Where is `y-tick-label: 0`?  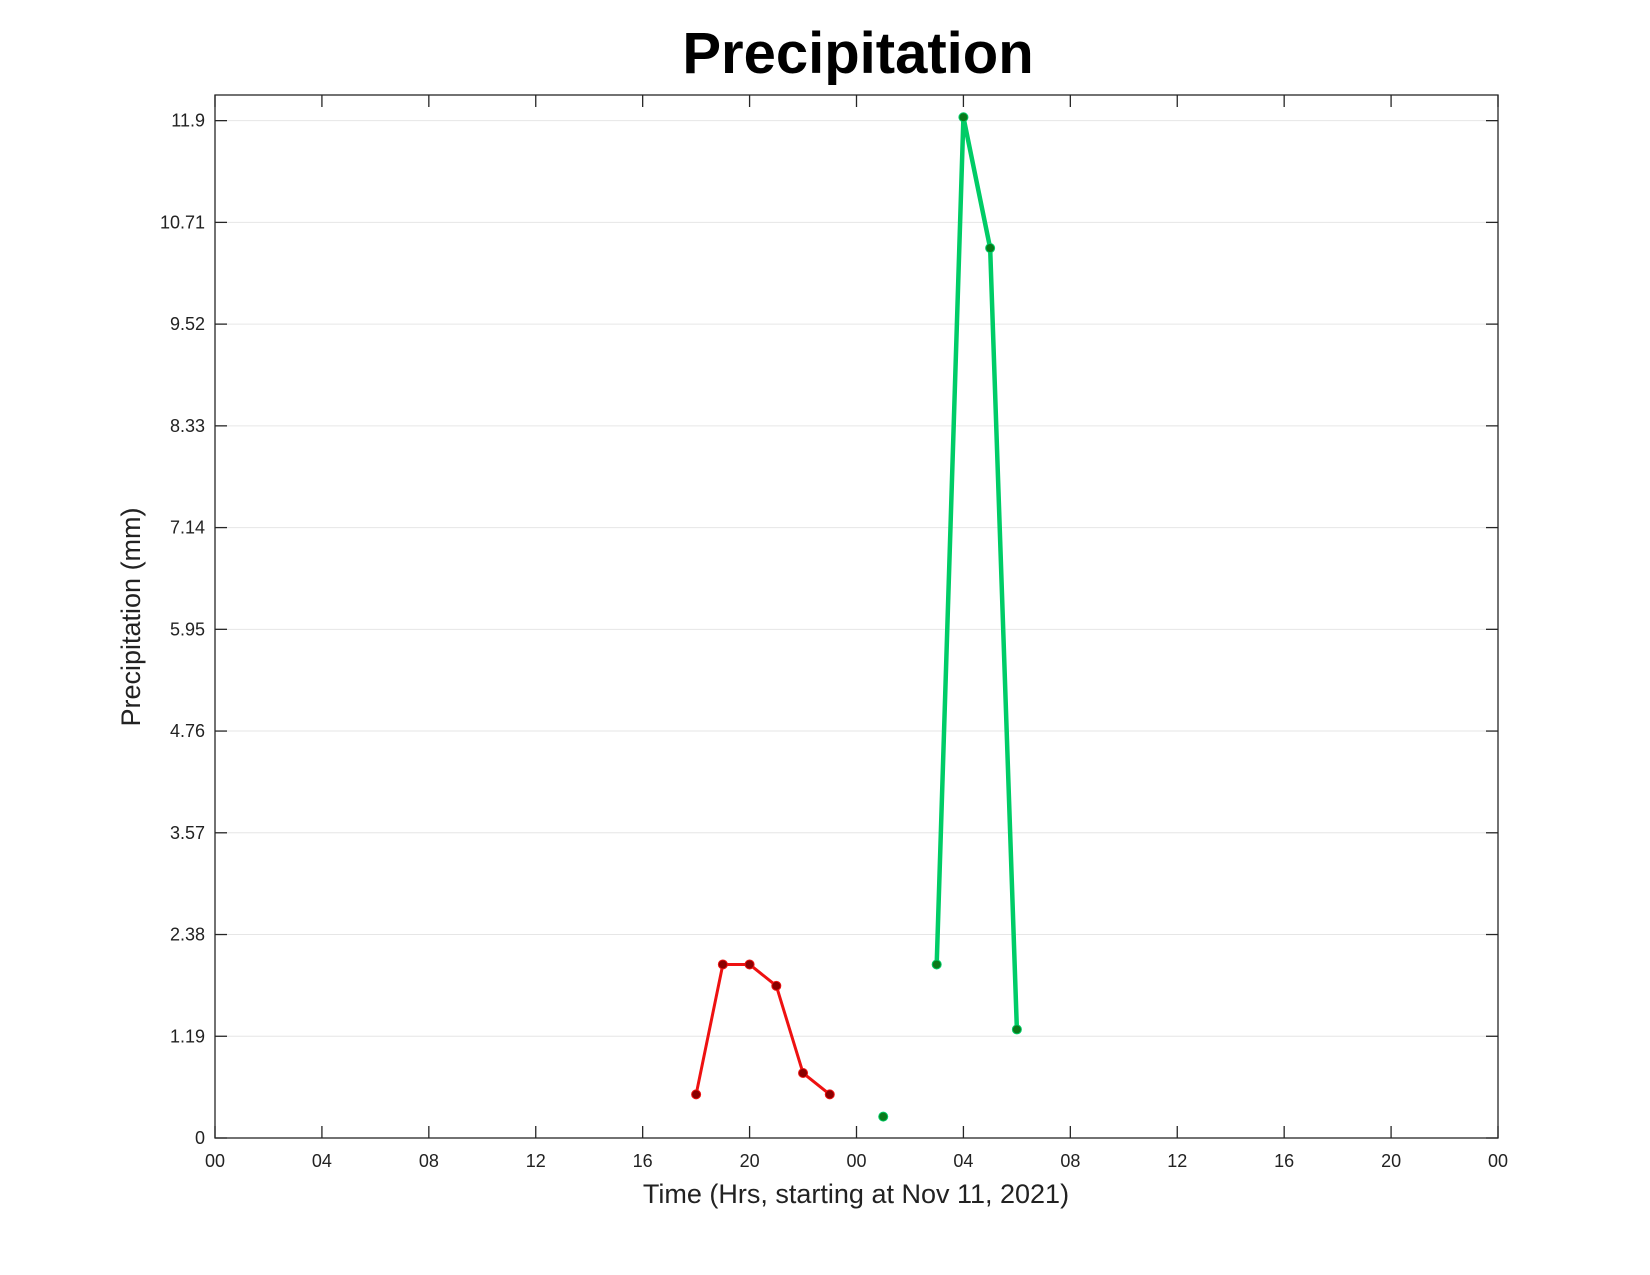
y-tick-label: 0 is located at coordinates (200, 1138).